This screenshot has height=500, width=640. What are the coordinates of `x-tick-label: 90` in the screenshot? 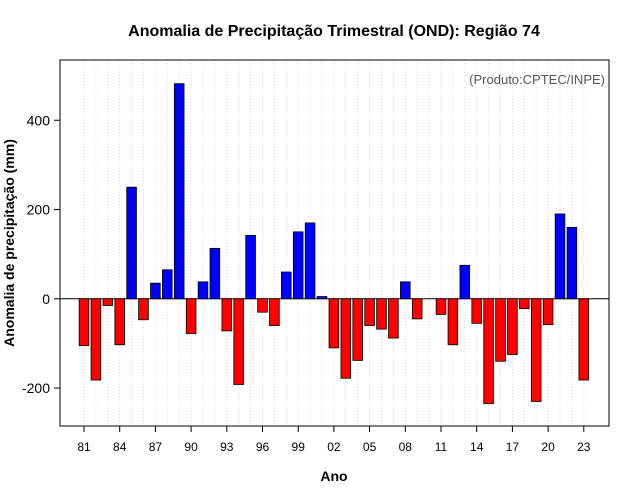 It's located at (191, 447).